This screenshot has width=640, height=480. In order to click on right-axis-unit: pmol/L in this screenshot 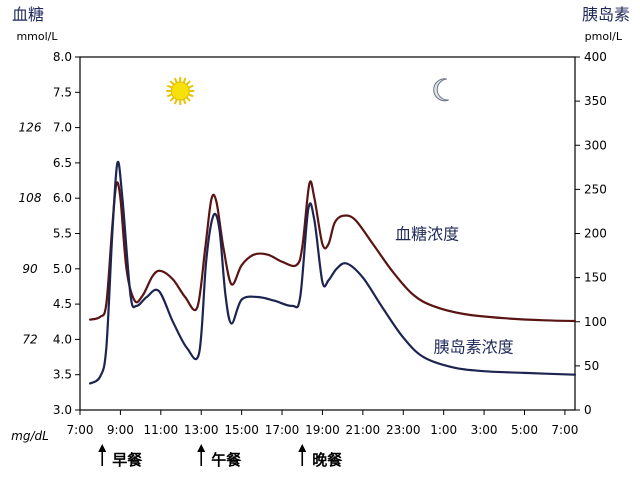, I will do `click(604, 36)`.